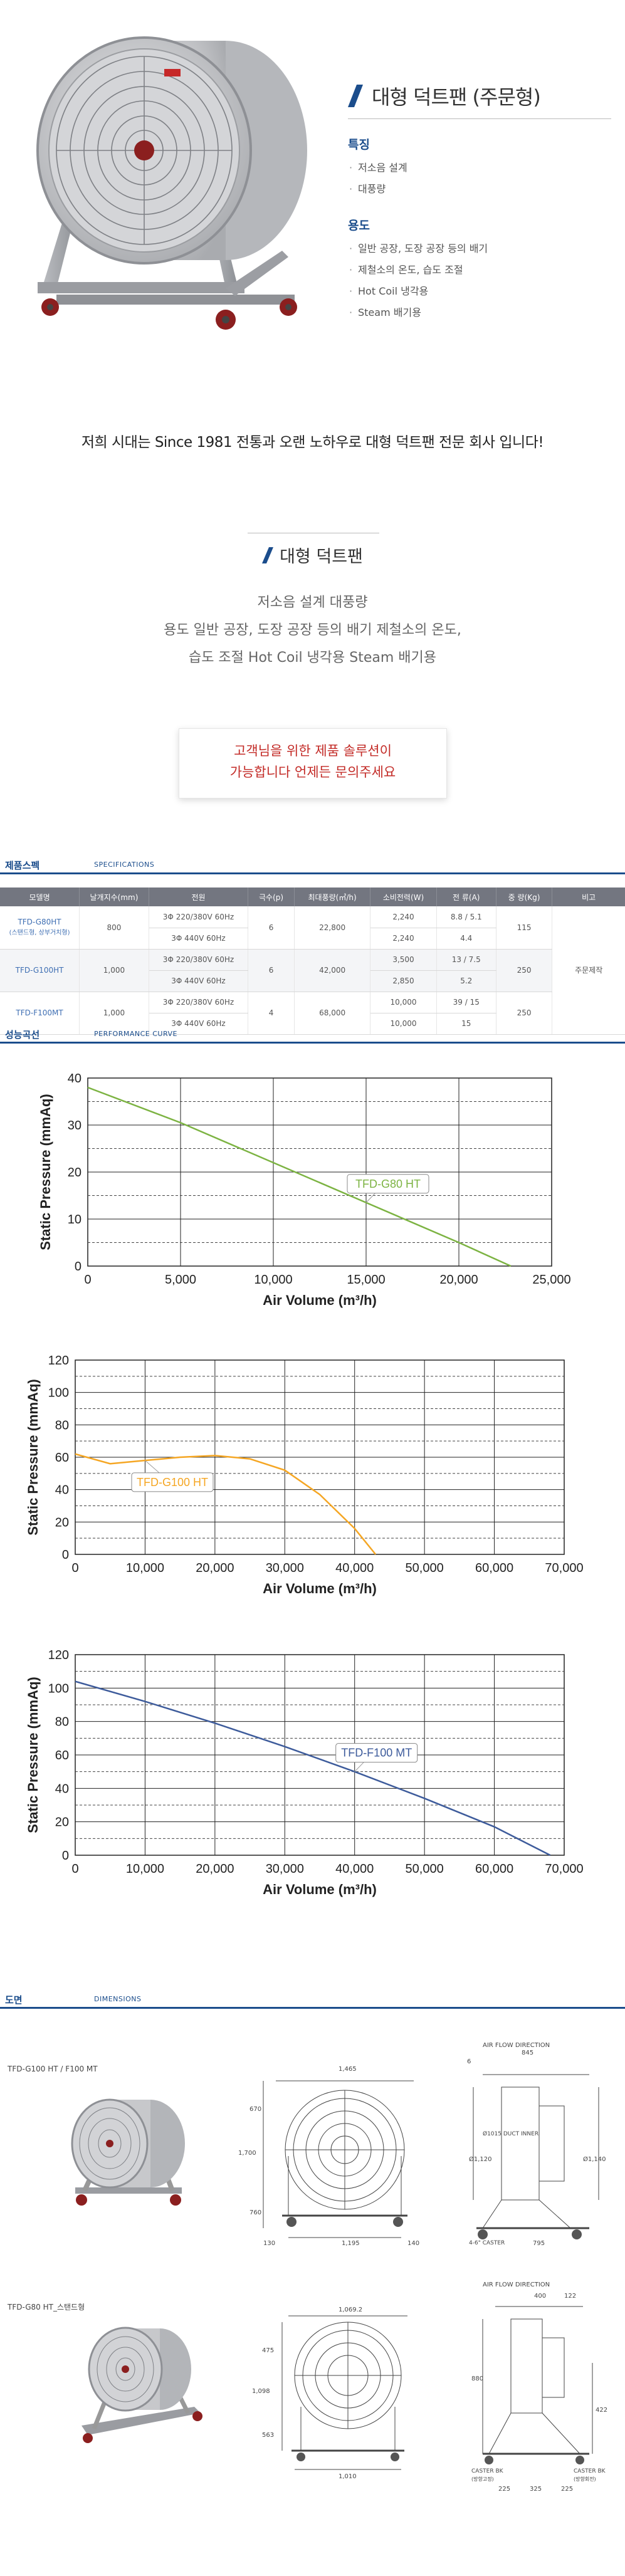 The height and width of the screenshot is (2576, 625). What do you see at coordinates (524, 896) in the screenshot?
I see `col-header: 중 량(Kg)` at bounding box center [524, 896].